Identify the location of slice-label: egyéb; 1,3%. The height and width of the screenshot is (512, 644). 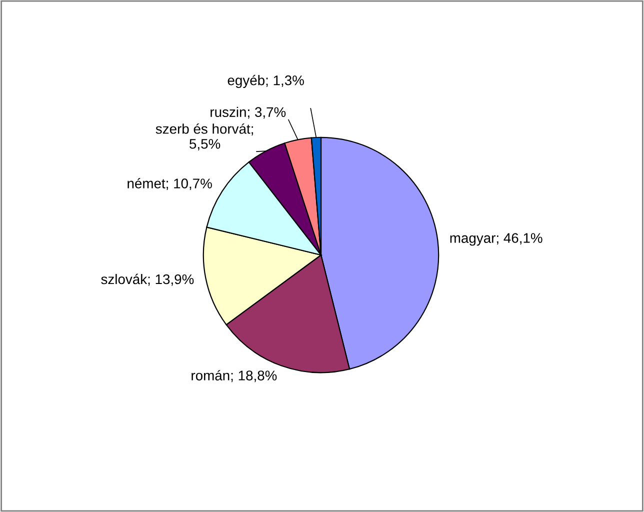
(266, 81).